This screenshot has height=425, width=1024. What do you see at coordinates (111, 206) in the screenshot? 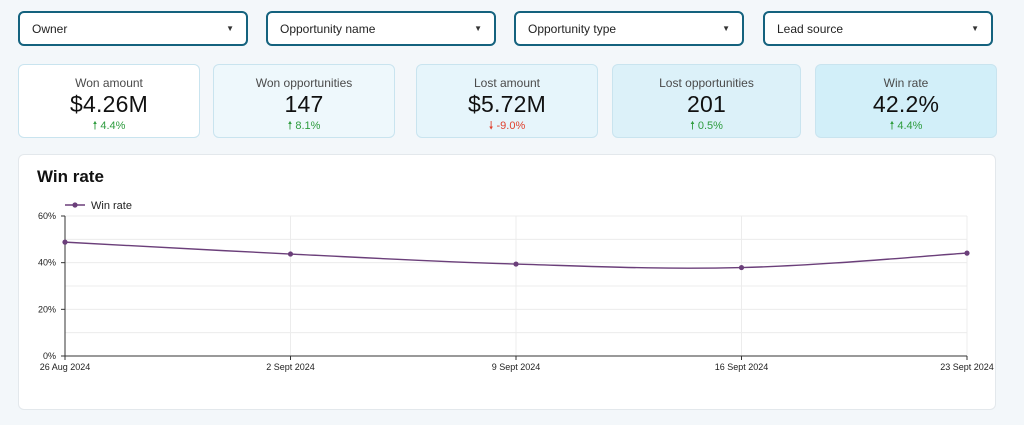
I see `legend-label: Win rate` at bounding box center [111, 206].